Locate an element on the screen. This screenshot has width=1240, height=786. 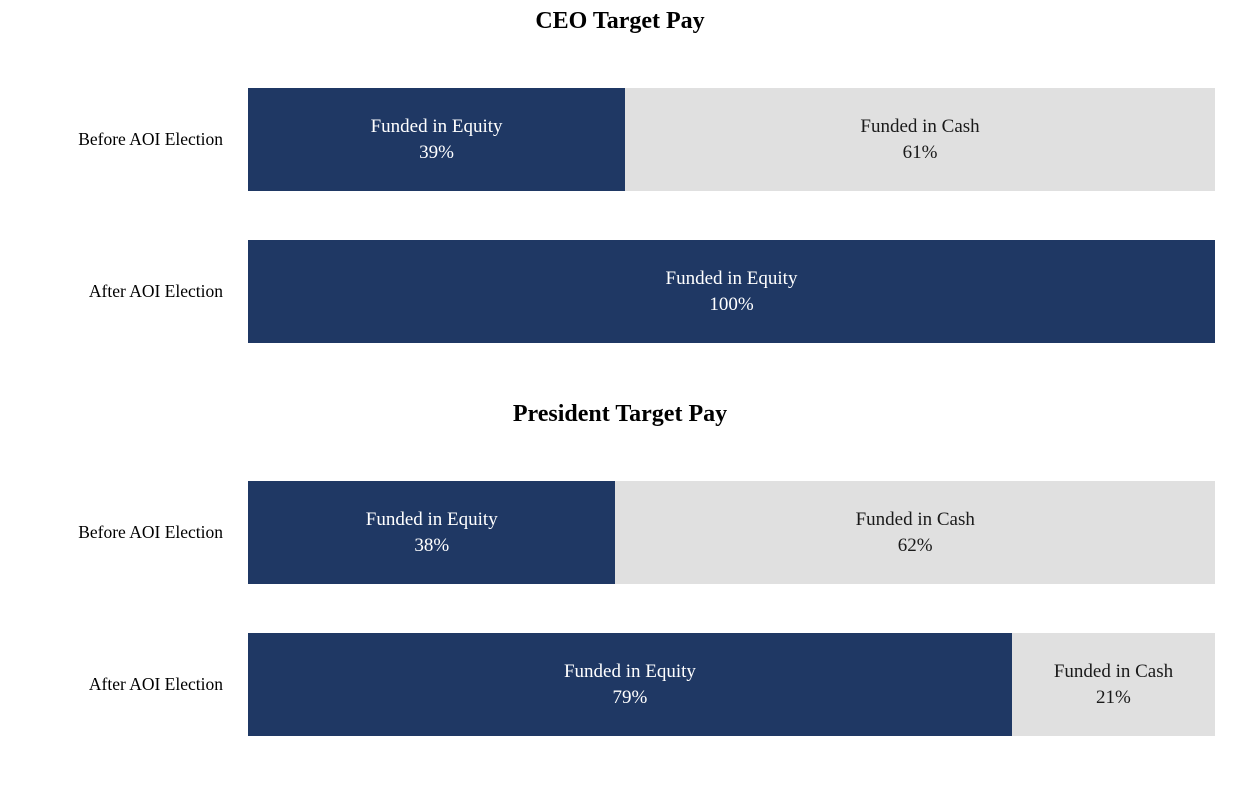
stacked-bar: Funded in Equity 39% Funded in Cash 61% is located at coordinates (731, 139).